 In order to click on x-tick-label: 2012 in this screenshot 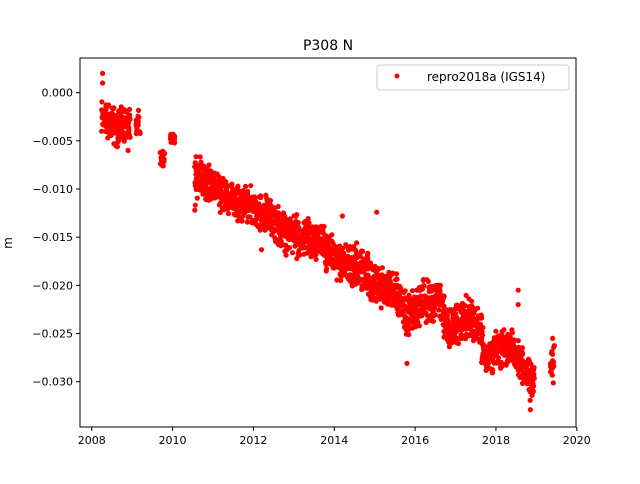, I will do `click(253, 440)`.